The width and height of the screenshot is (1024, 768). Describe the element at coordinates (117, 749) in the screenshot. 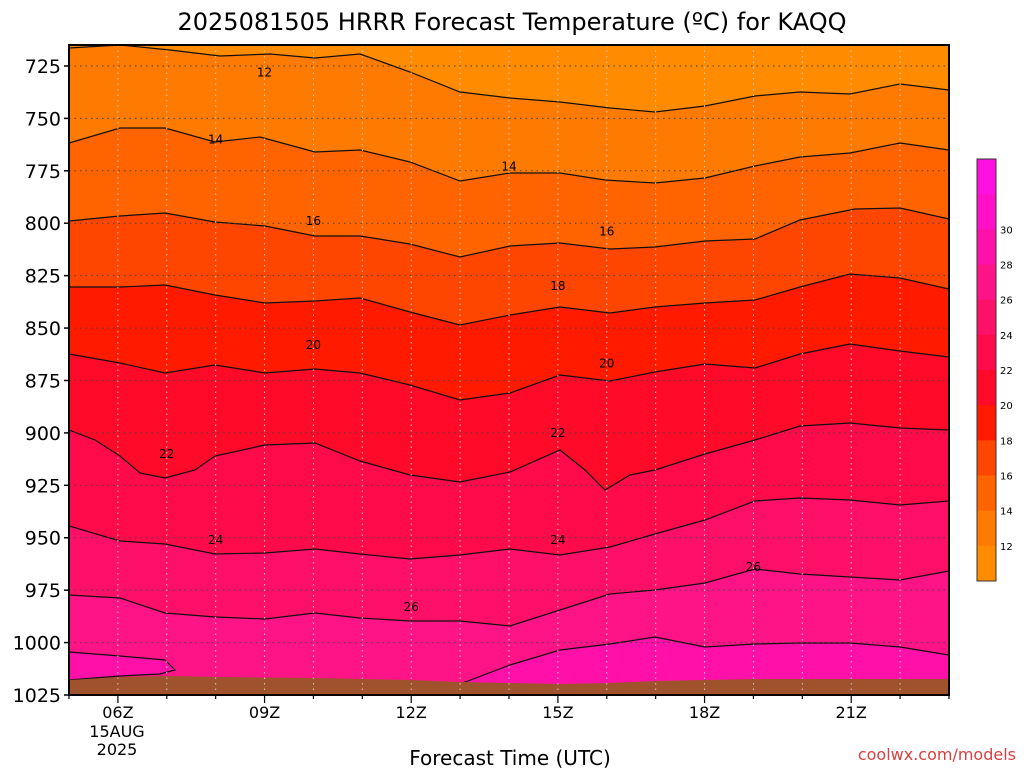

I see `date-label-year: 2025` at that location.